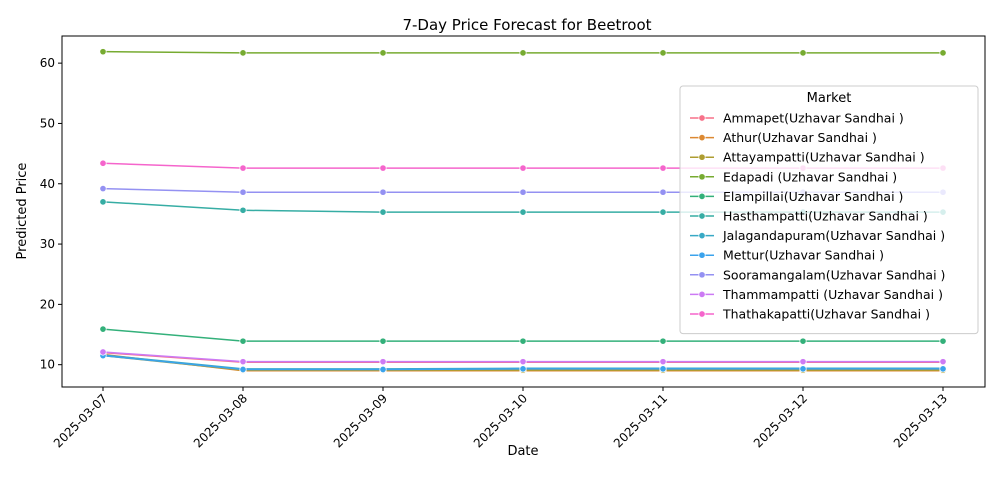  Describe the element at coordinates (824, 157) in the screenshot. I see `legend-label: Attayampatti(Uzhavar Sandhai )` at that location.